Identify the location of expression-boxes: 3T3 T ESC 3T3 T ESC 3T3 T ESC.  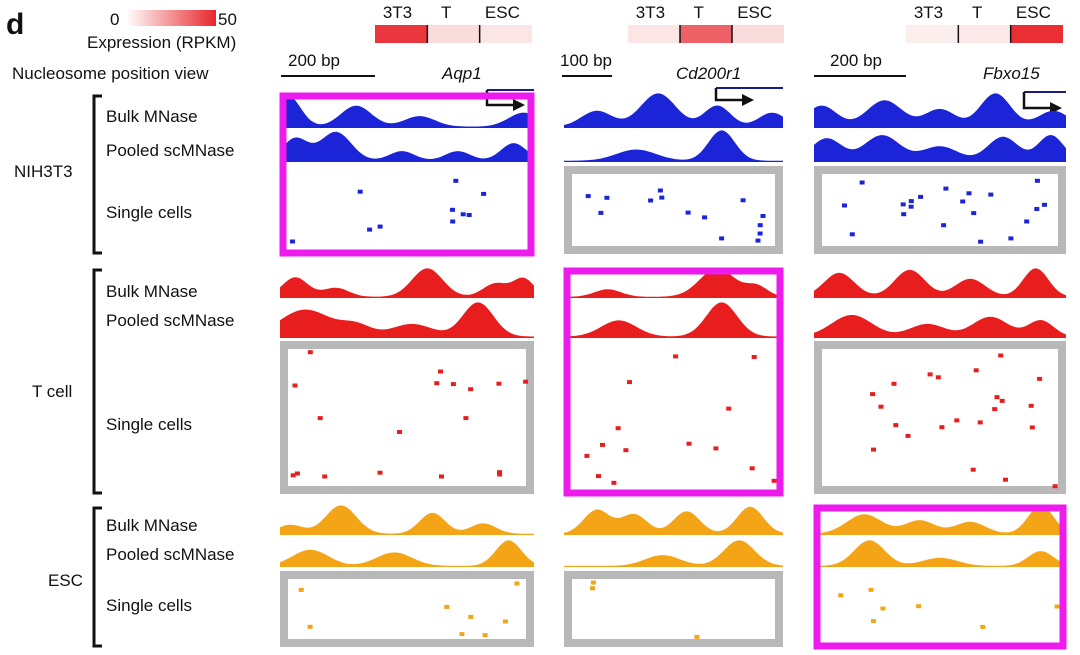
(719, 23).